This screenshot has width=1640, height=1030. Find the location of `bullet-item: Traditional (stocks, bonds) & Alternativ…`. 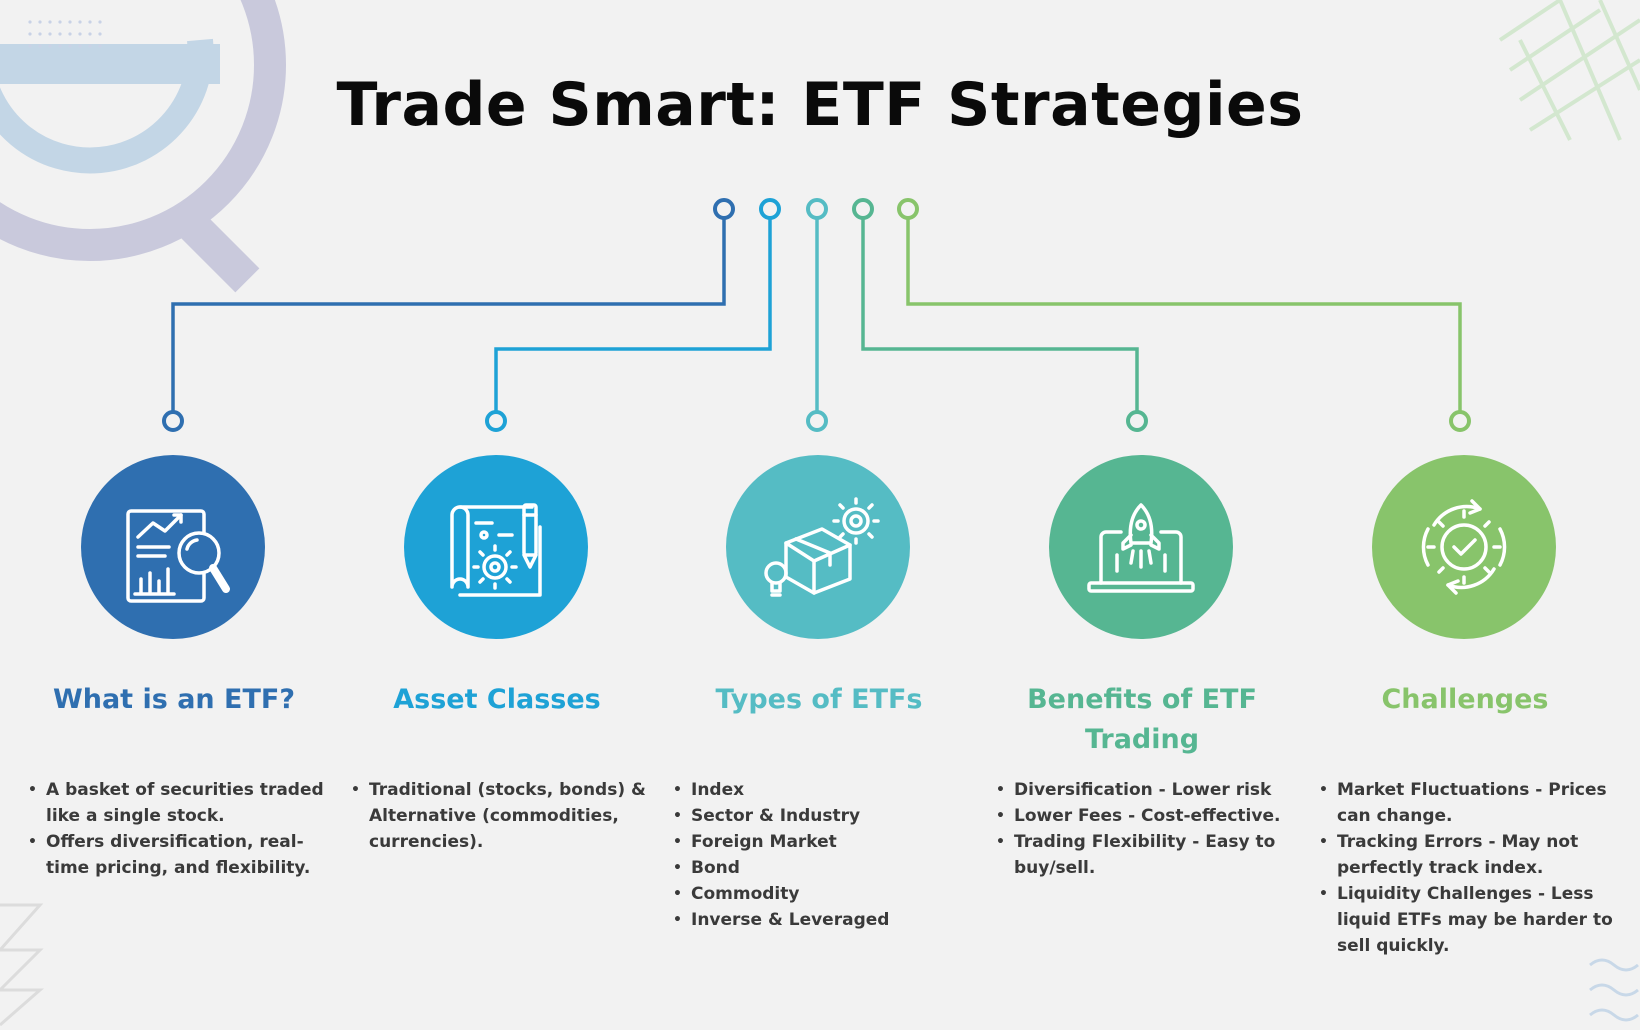

bullet-item: Traditional (stocks, bonds) & Alternativ… is located at coordinates (500, 816).